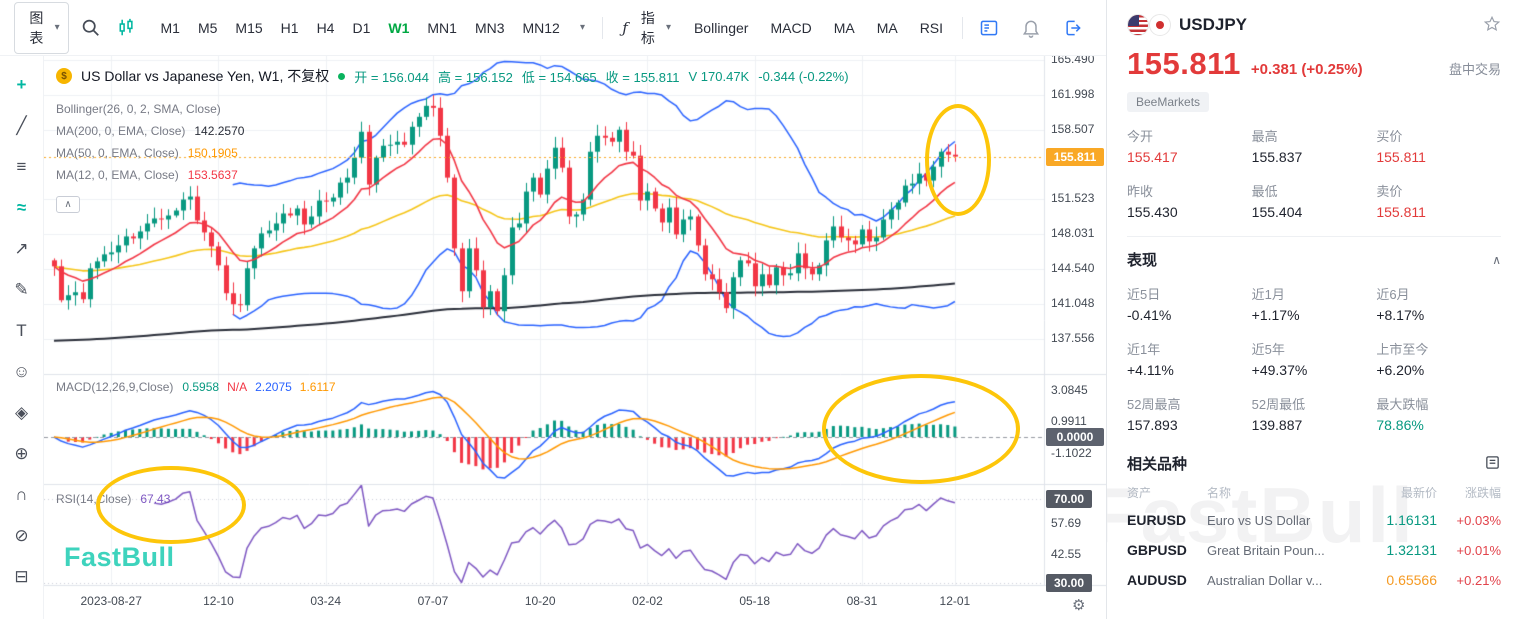 The height and width of the screenshot is (619, 1521). Describe the element at coordinates (1079, 605) in the screenshot. I see `chart-settings-icon: ⚙` at that location.